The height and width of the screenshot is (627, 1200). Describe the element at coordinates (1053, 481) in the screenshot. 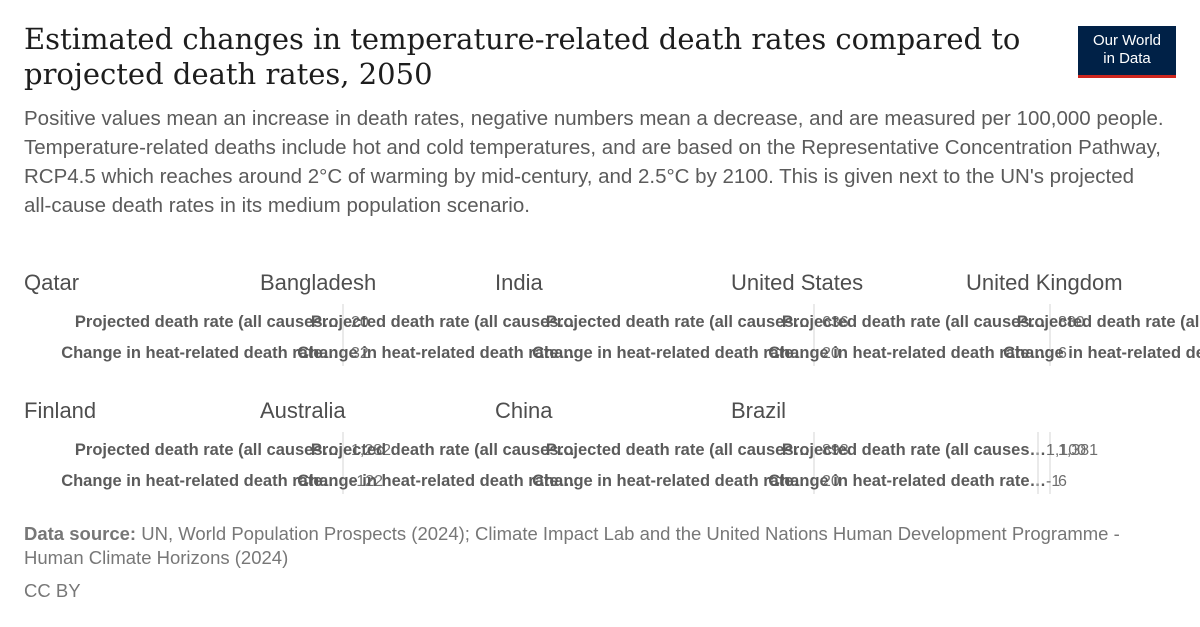

I see `data-value: -1` at that location.